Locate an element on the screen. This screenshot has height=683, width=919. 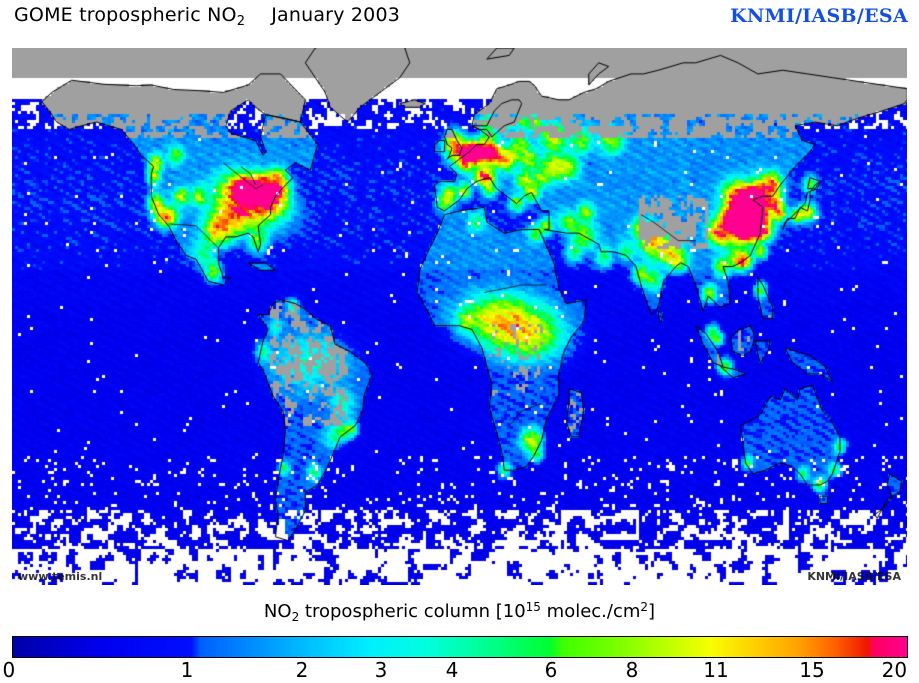
title-period: January 2003 is located at coordinates (336, 15).